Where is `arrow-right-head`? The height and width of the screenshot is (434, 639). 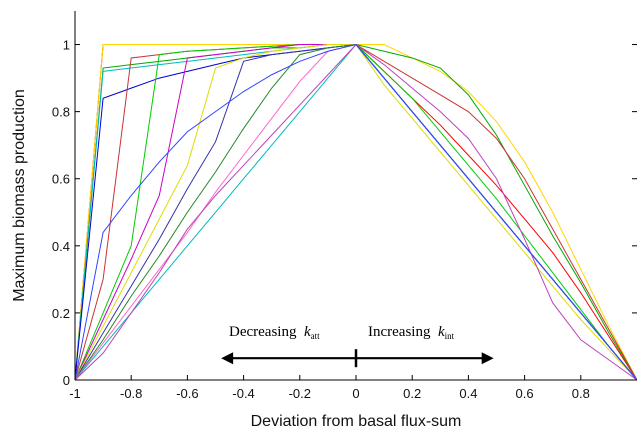
arrow-right-head is located at coordinates (487, 358).